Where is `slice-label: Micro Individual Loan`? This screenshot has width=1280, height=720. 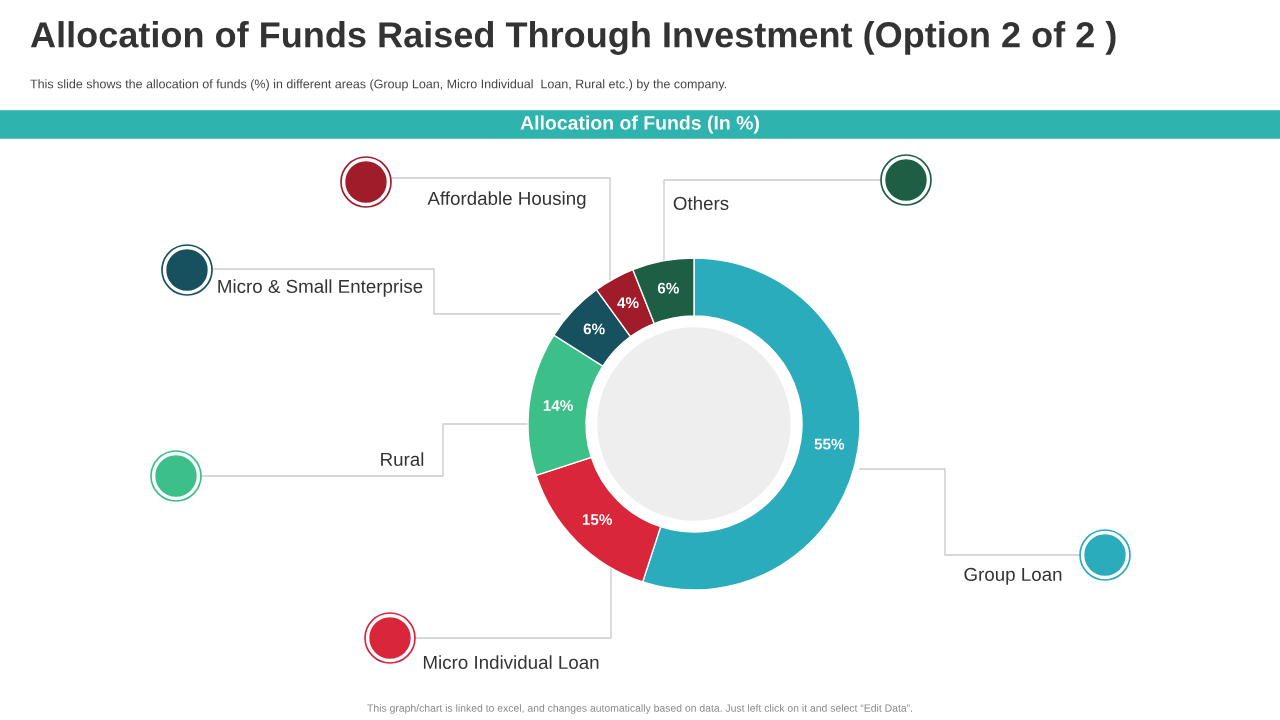
slice-label: Micro Individual Loan is located at coordinates (511, 662).